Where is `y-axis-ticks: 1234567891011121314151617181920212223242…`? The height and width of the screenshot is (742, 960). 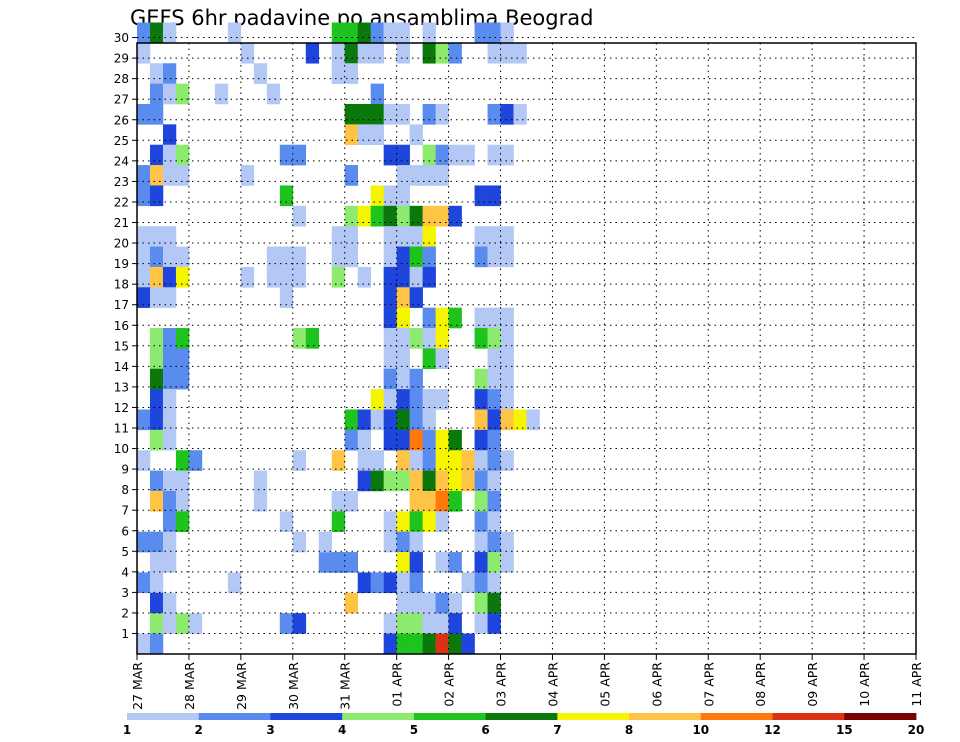 y-axis-ticks: 1234567891011121314151617181920212223242… is located at coordinates (125, 336).